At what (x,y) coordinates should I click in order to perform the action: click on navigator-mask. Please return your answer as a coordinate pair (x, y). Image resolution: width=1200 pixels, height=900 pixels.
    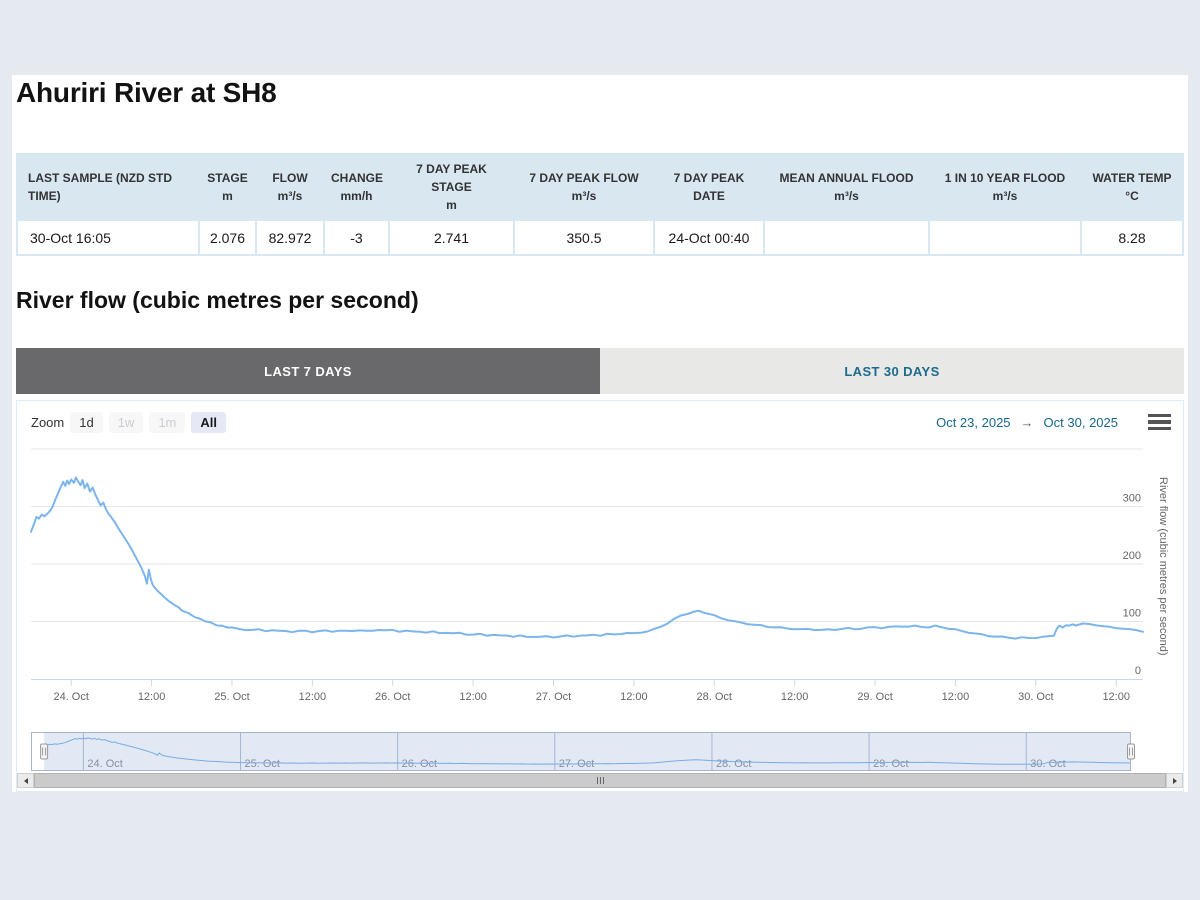
    Looking at the image, I should click on (588, 751).